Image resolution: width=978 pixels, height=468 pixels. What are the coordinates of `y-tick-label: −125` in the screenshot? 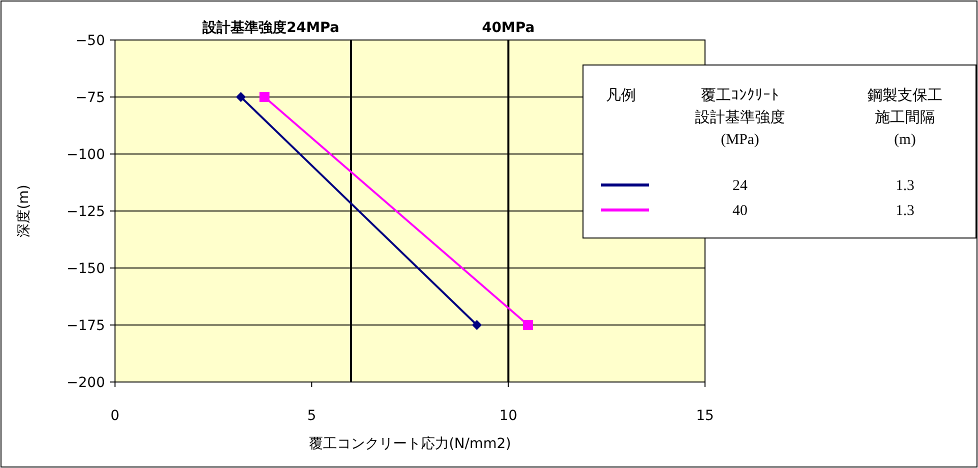 It's located at (85, 212).